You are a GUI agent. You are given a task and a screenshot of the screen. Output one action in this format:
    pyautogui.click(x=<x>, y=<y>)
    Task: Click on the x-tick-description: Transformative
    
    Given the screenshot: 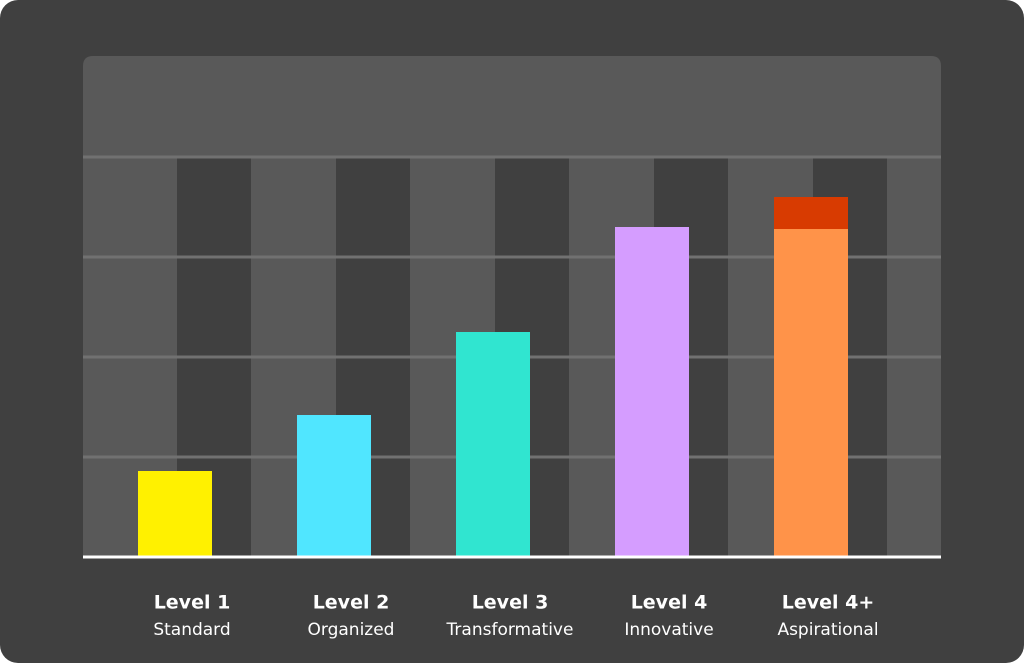 What is the action you would take?
    pyautogui.click(x=510, y=630)
    